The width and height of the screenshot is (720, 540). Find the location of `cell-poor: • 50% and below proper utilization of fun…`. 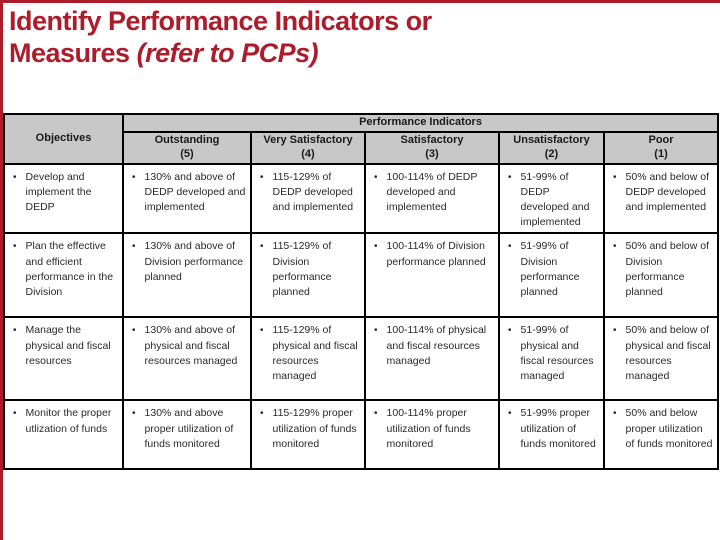

cell-poor: • 50% and below proper utilization of fun… is located at coordinates (661, 435).